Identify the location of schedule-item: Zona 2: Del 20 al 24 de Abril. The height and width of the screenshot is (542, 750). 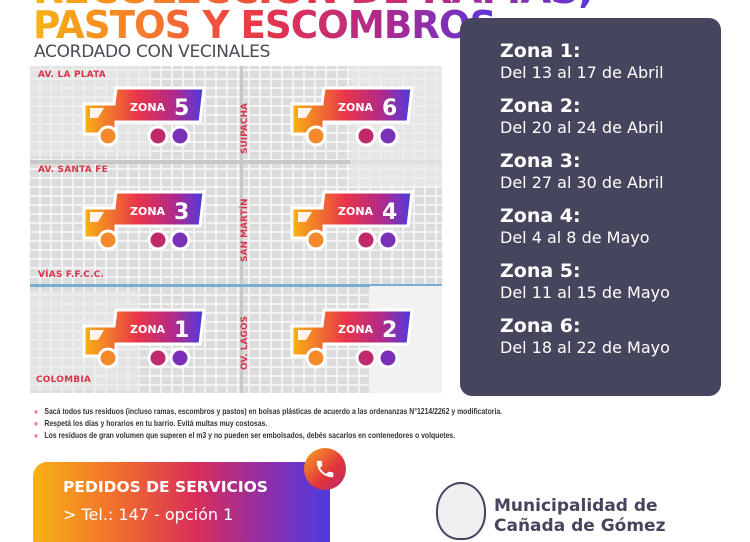
(610, 117).